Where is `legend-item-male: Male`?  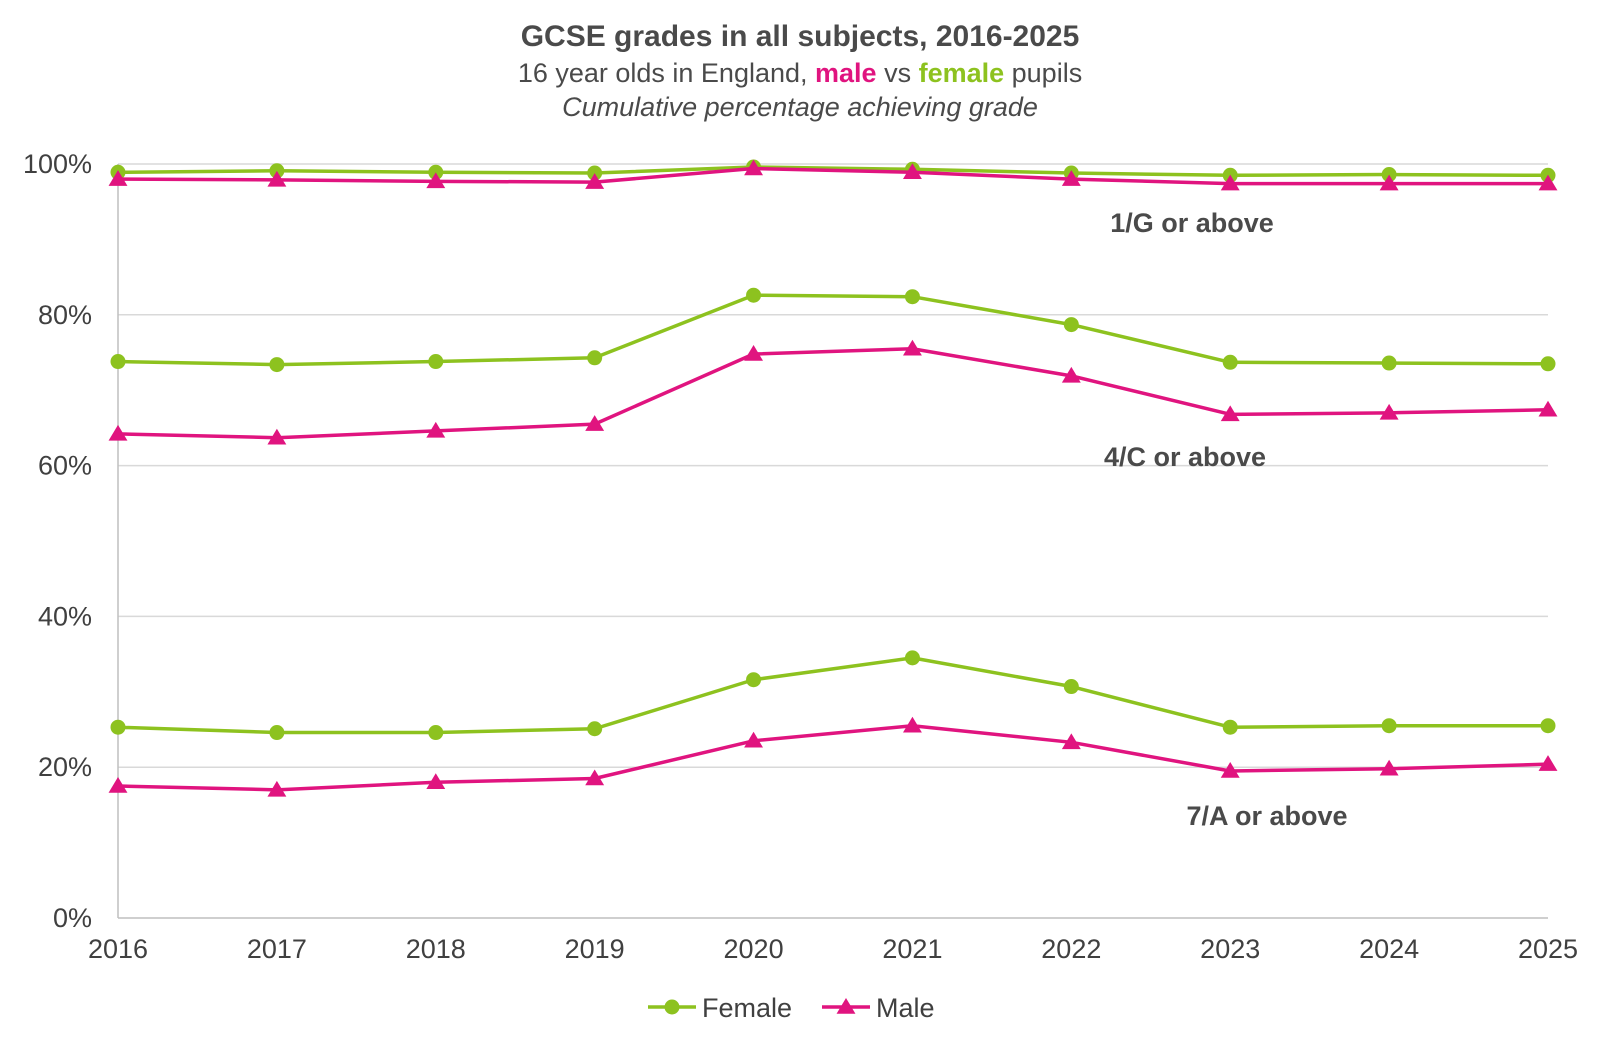 legend-item-male: Male is located at coordinates (878, 1008).